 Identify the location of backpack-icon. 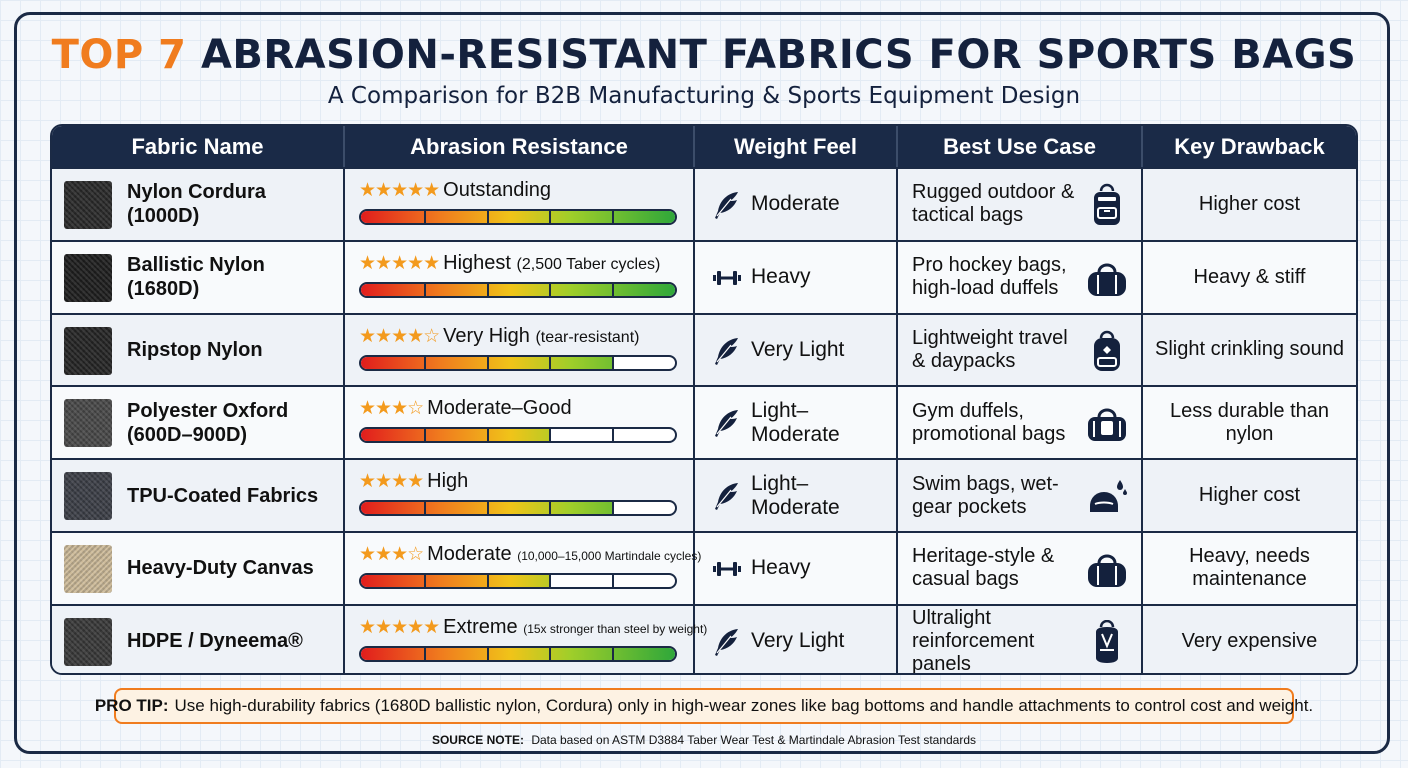
(1107, 206).